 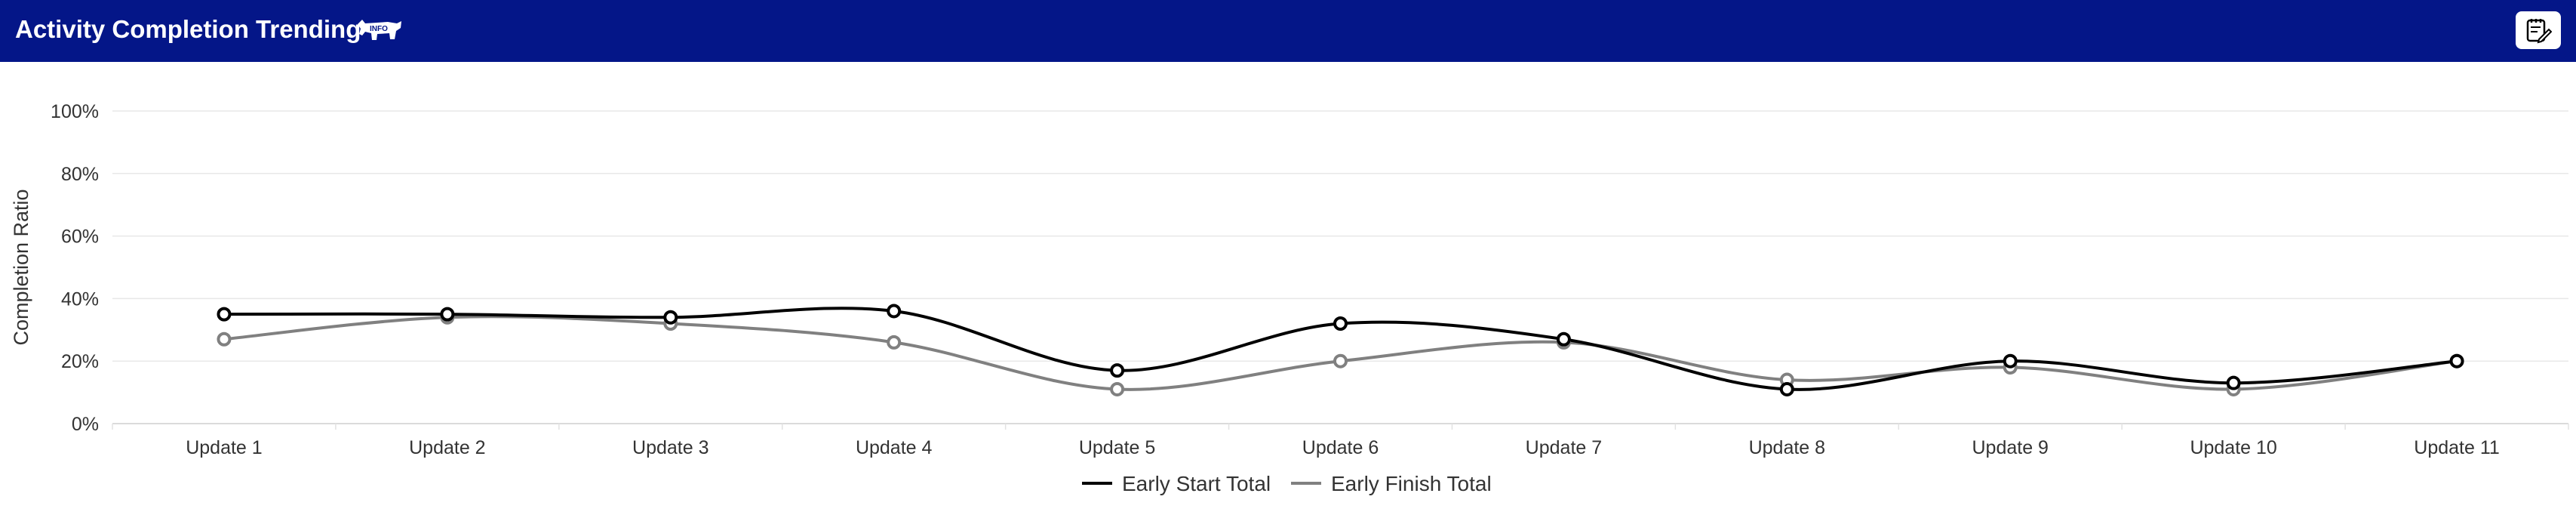 What do you see at coordinates (224, 447) in the screenshot?
I see `x-tick-label: Update 1` at bounding box center [224, 447].